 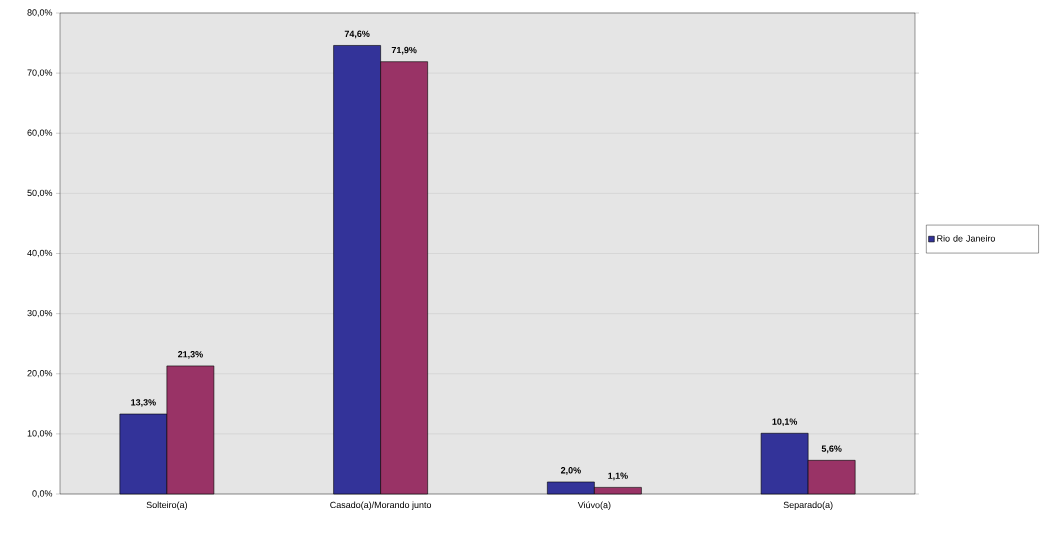 What do you see at coordinates (40, 73) in the screenshot?
I see `y-tick-label: 70,0%` at bounding box center [40, 73].